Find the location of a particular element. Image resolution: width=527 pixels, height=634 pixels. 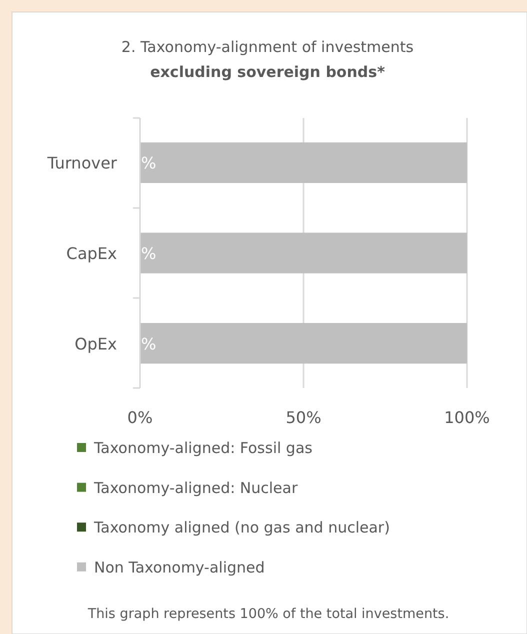

y-tick-label: Turnover is located at coordinates (82, 163).